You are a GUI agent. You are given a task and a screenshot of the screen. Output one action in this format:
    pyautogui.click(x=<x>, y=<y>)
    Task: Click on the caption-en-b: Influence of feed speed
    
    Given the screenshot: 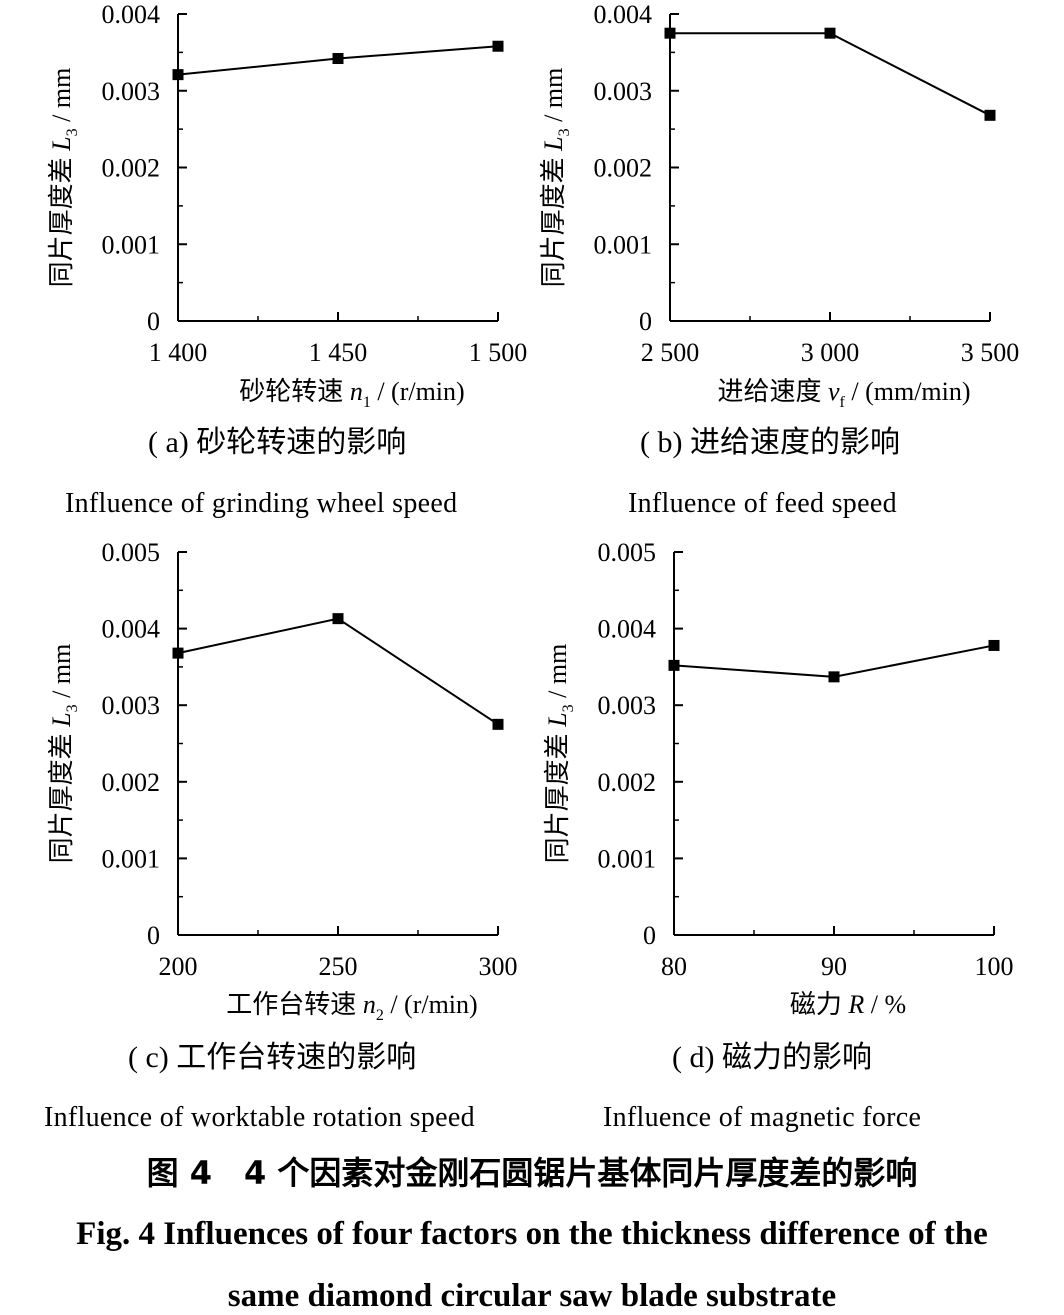 What is the action you would take?
    pyautogui.click(x=762, y=503)
    